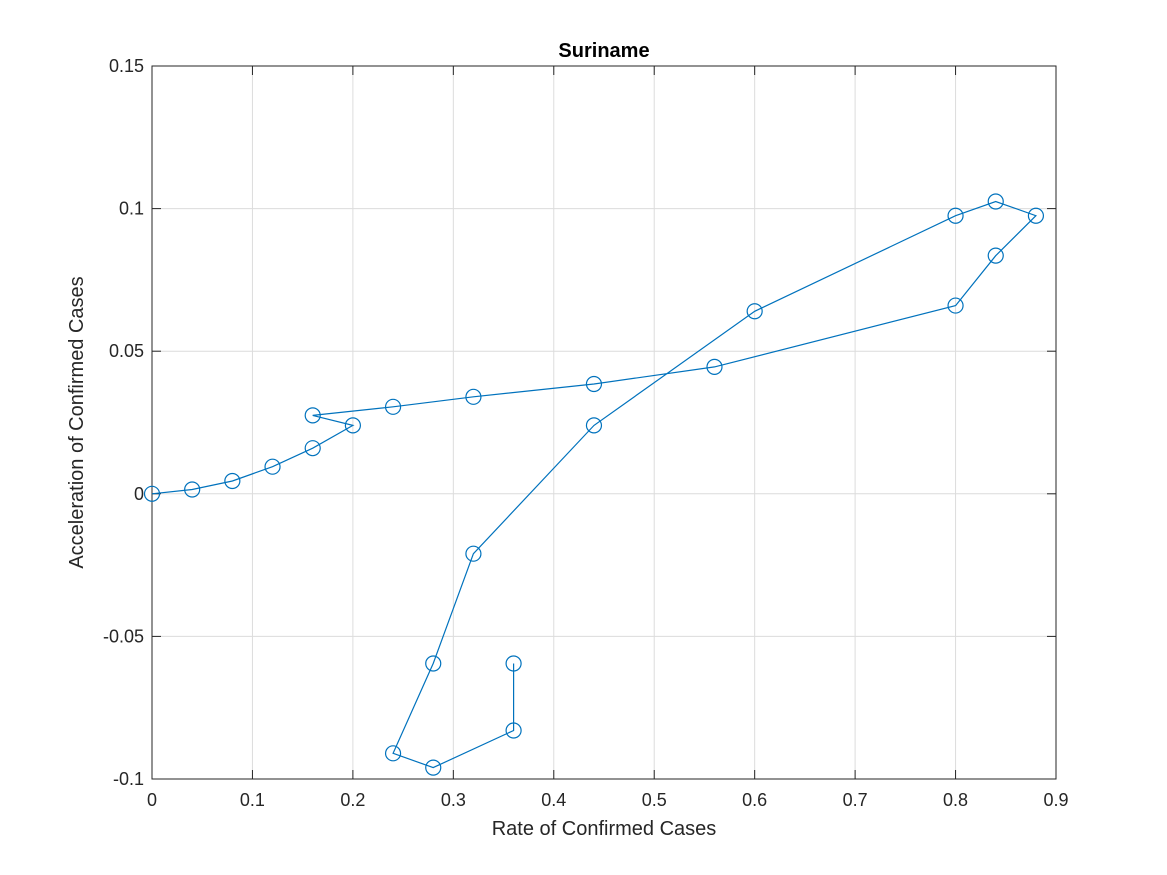  What do you see at coordinates (77, 422) in the screenshot?
I see `y-axis-label: Acceleration of Confirmed Cases` at bounding box center [77, 422].